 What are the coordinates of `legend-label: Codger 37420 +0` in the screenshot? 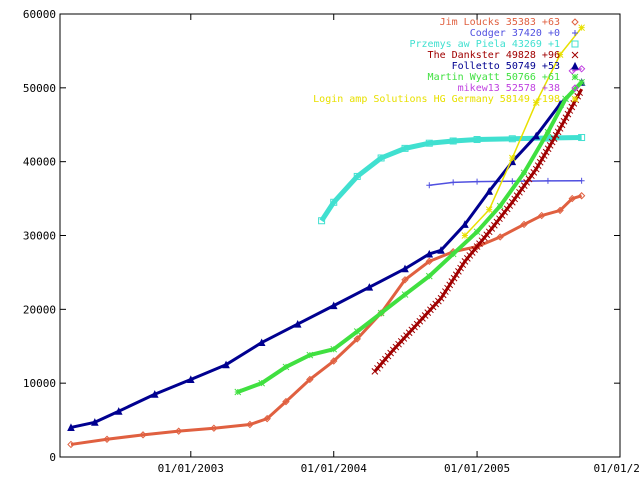 It's located at (515, 33).